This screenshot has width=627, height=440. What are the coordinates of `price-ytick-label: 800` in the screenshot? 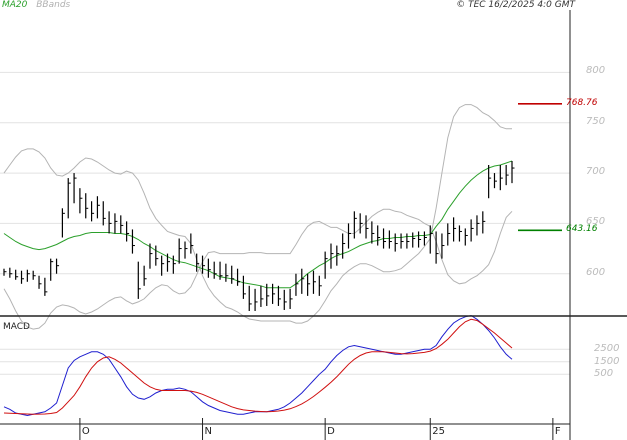 It's located at (596, 71).